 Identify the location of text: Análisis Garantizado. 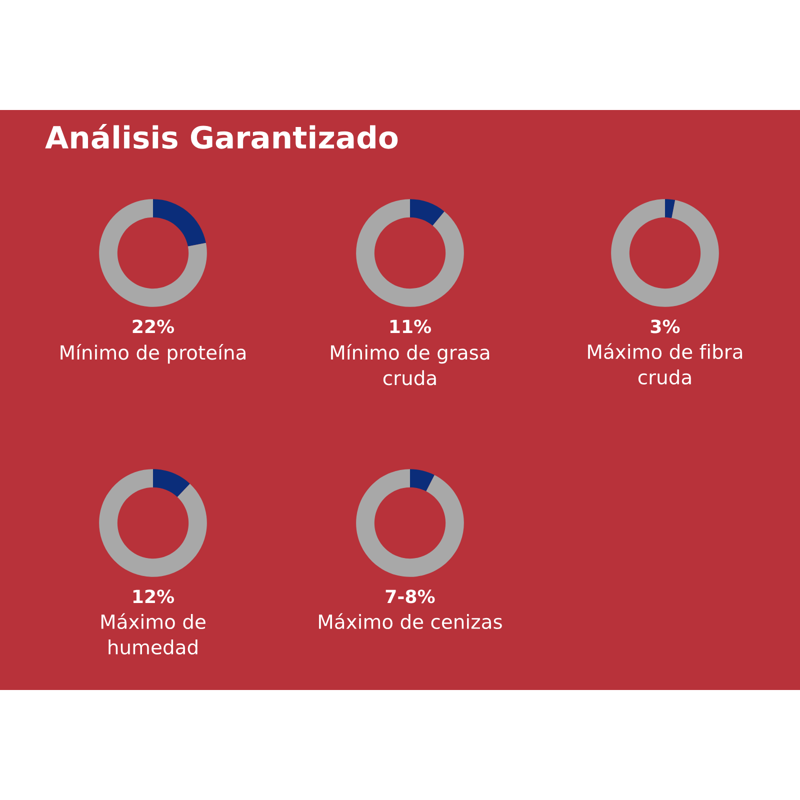
(221, 136).